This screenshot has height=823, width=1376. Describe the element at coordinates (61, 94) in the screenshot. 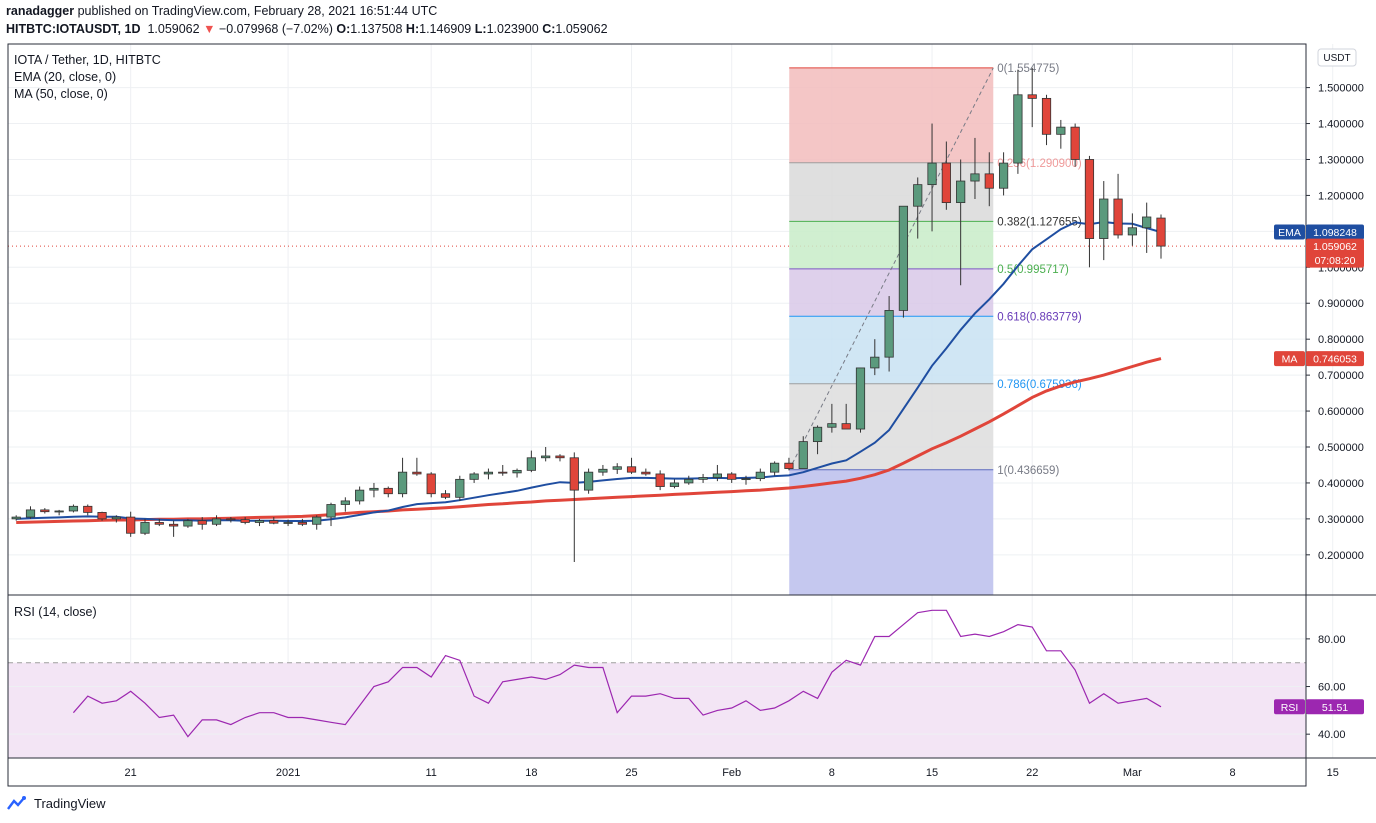

I see `ma-legend: MA (50, close, 0)` at that location.